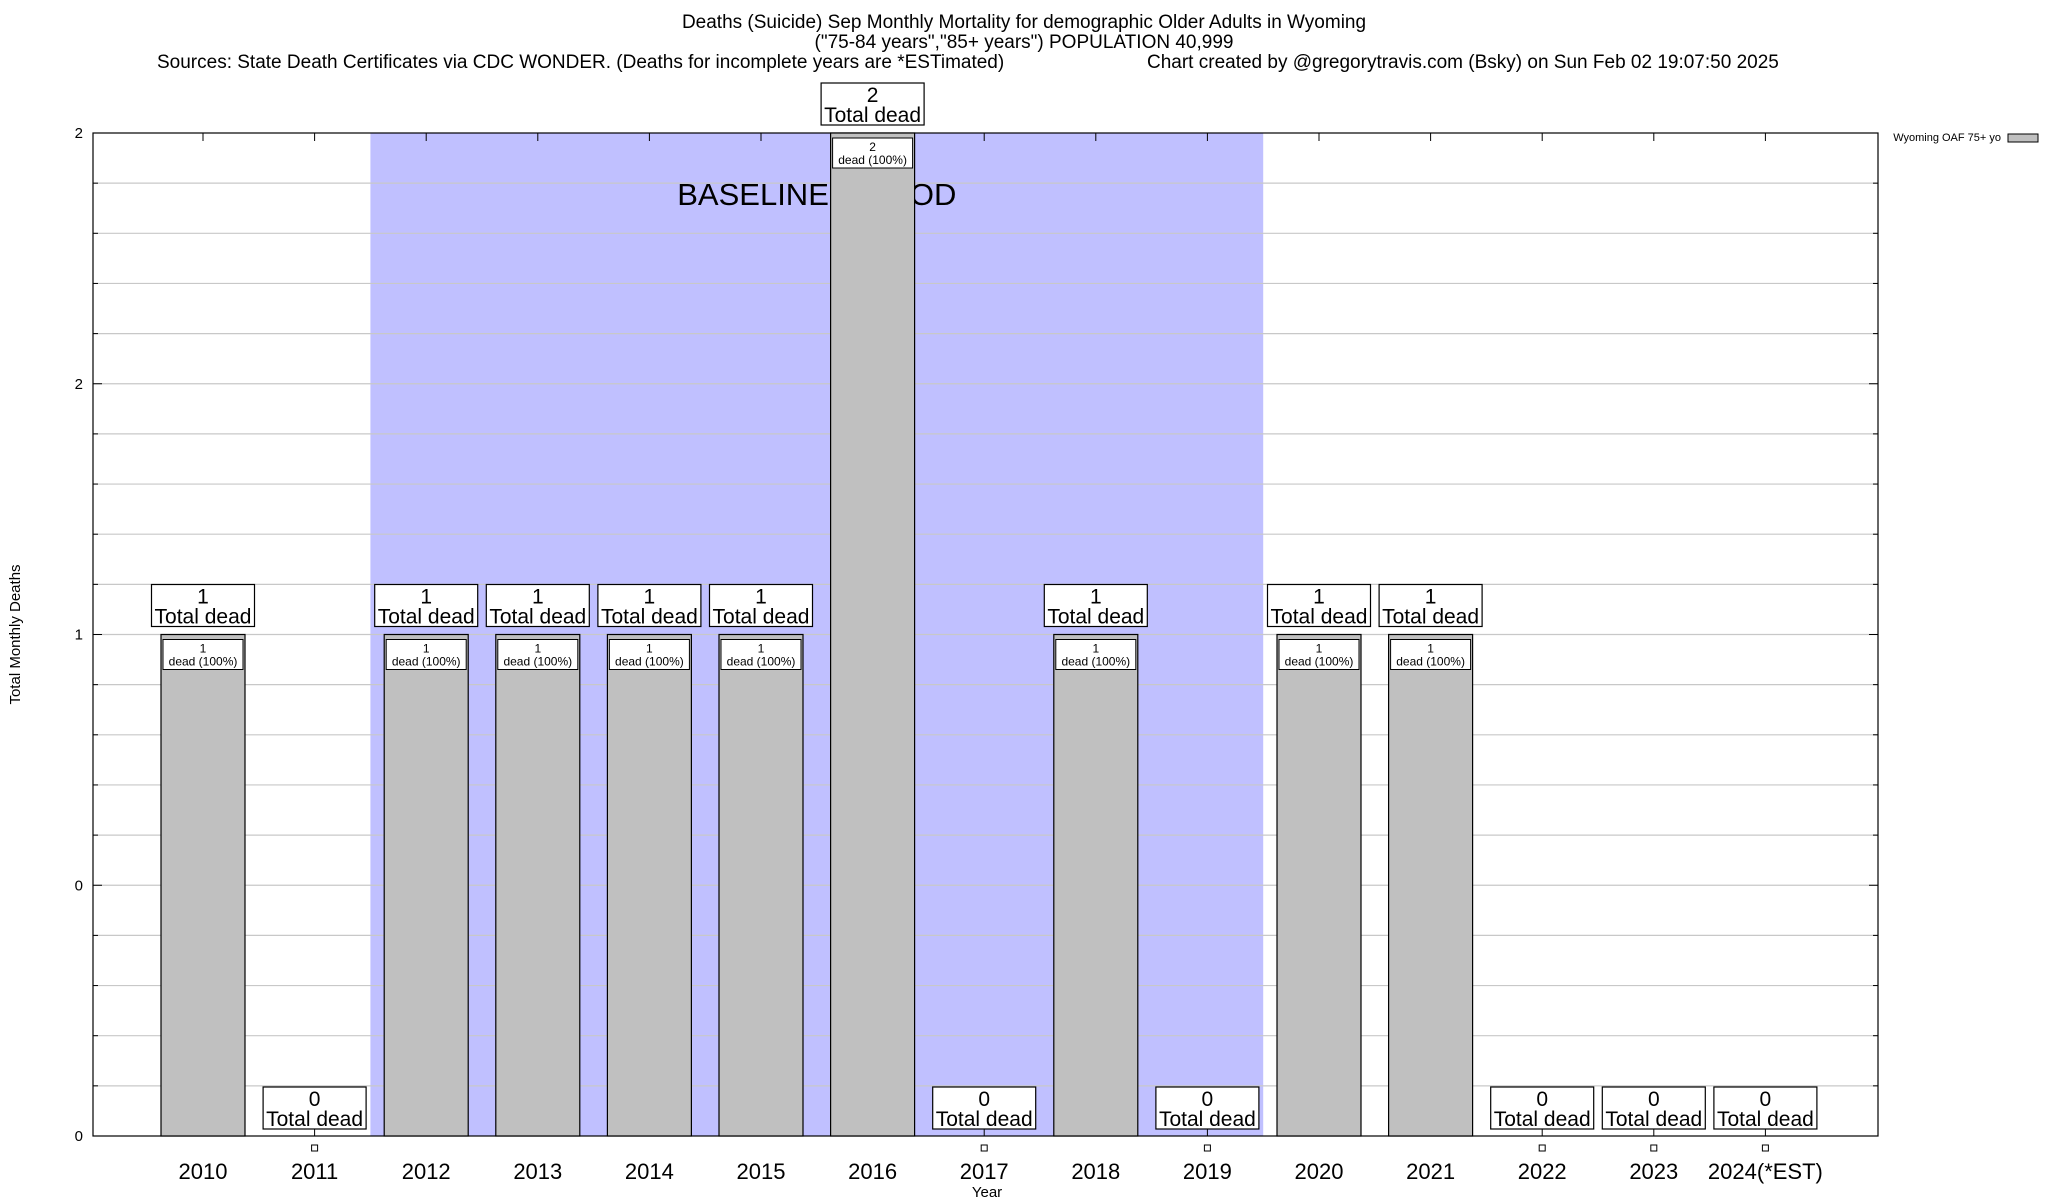 Image resolution: width=2048 pixels, height=1200 pixels. What do you see at coordinates (2023, 138) in the screenshot?
I see `legend-swatch` at bounding box center [2023, 138].